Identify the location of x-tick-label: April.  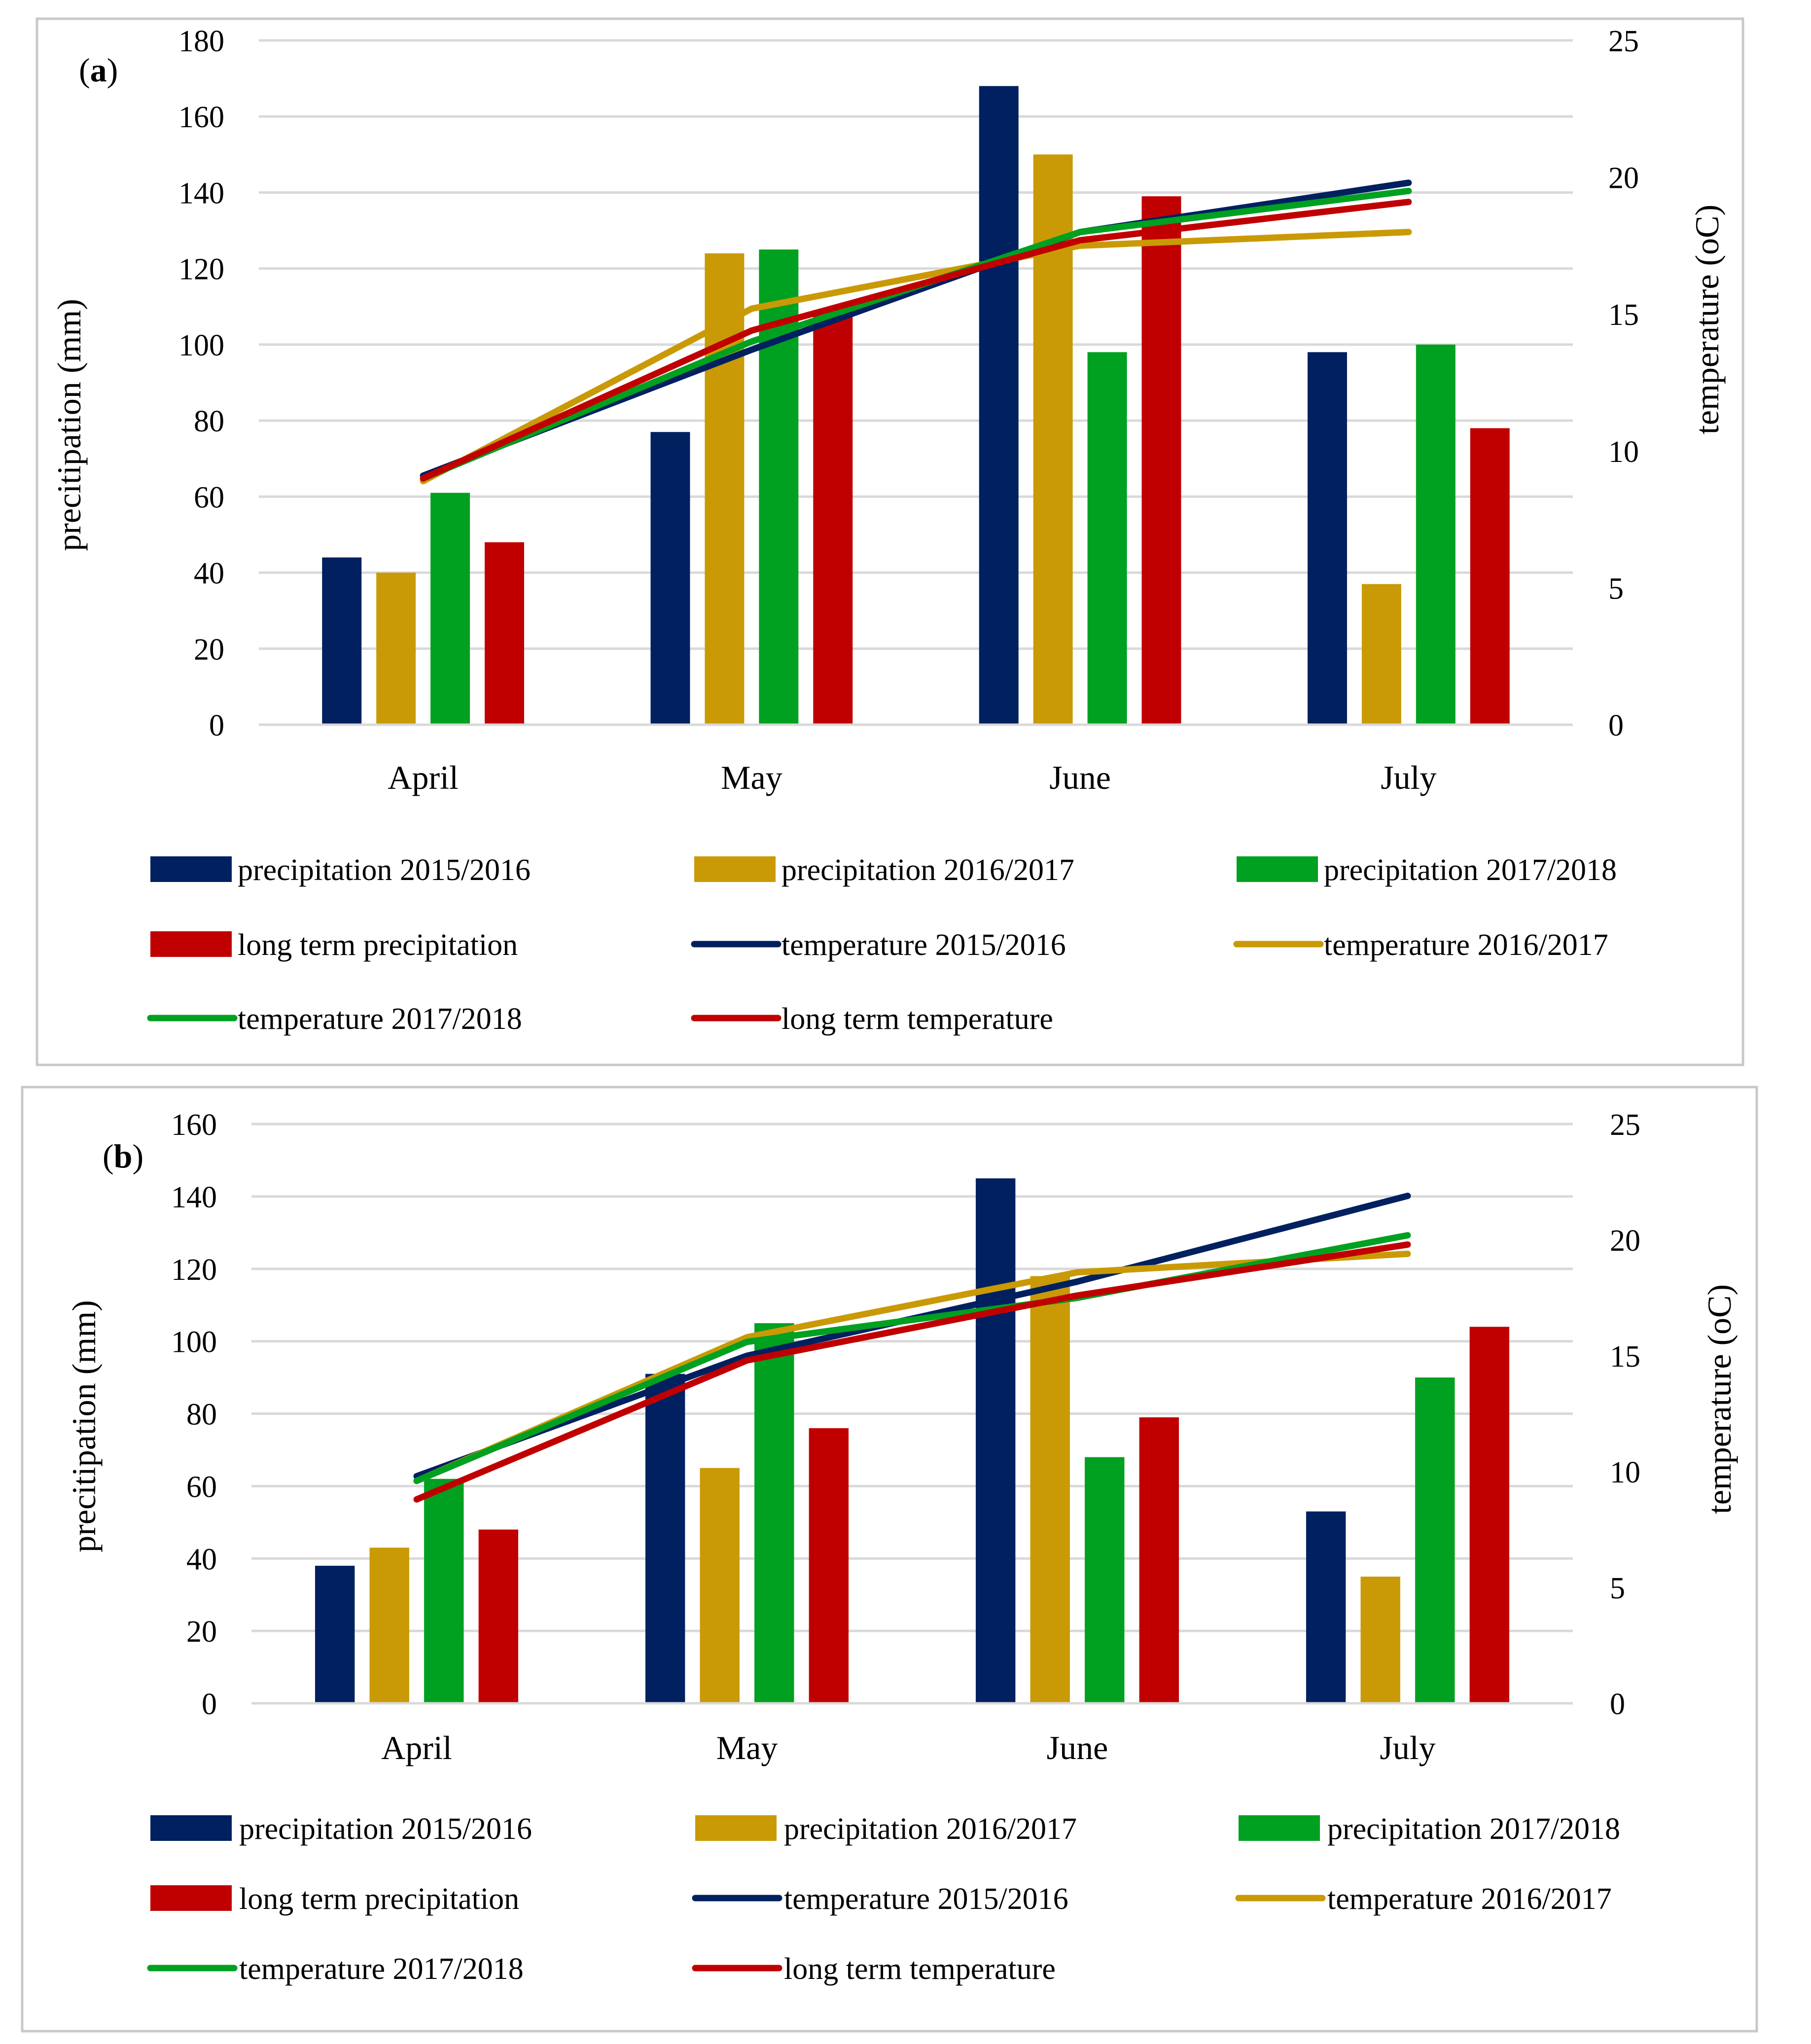
(416, 1748).